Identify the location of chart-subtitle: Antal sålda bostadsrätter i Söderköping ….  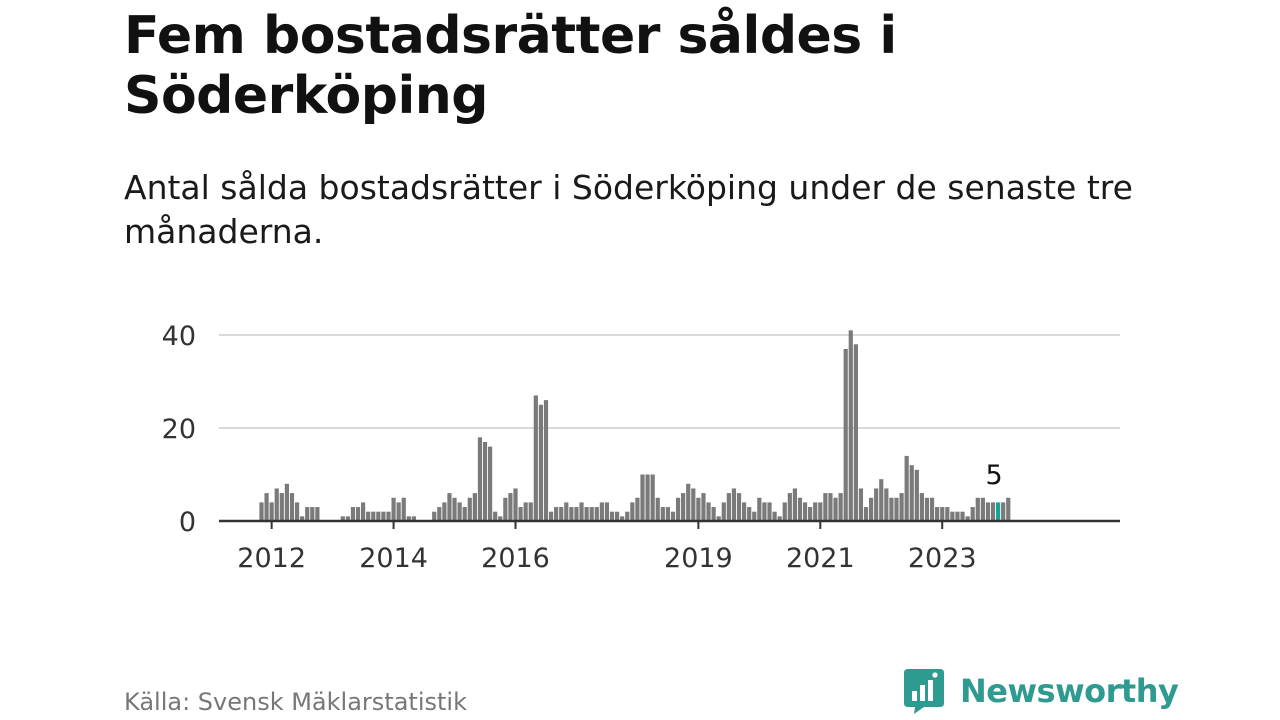
(628, 209).